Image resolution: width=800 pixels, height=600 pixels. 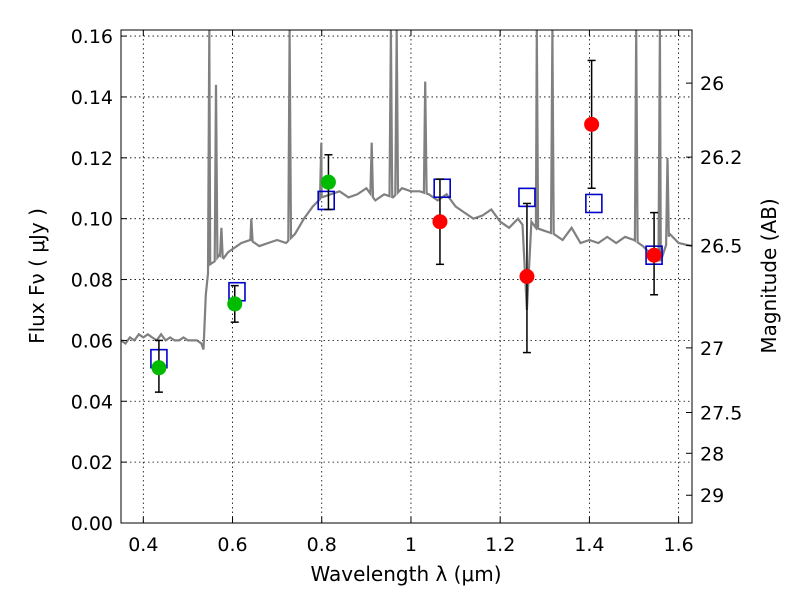 I want to click on mag-tick-label: 28, so click(x=712, y=454).